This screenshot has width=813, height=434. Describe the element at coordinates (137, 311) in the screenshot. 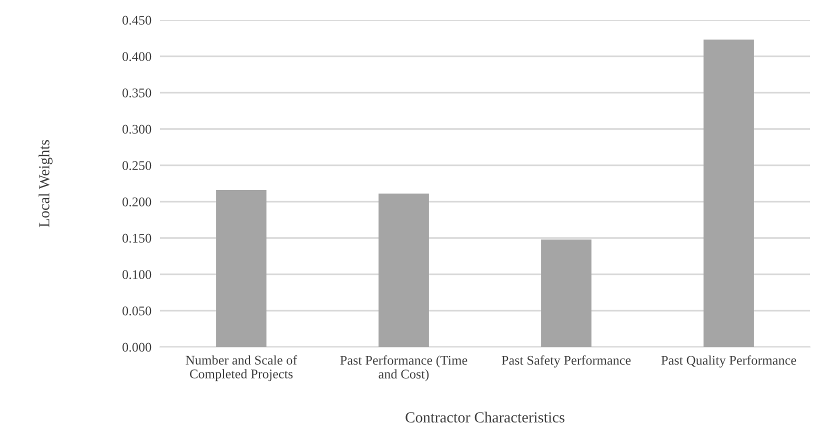

I see `y-tick-label: 0.050` at that location.